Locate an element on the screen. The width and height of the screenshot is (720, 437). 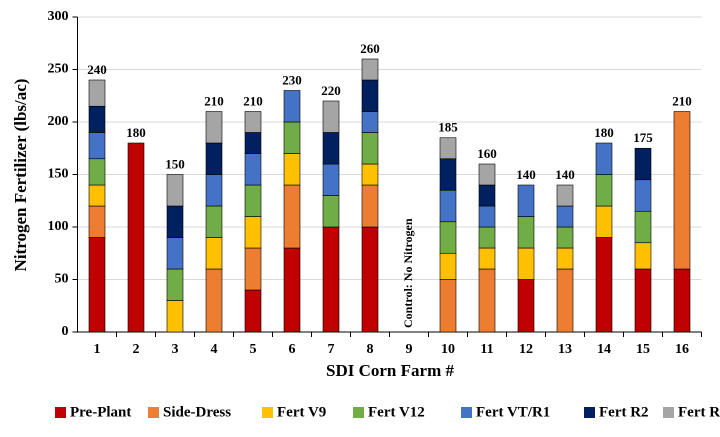
x-tick-label: 5 is located at coordinates (253, 349).